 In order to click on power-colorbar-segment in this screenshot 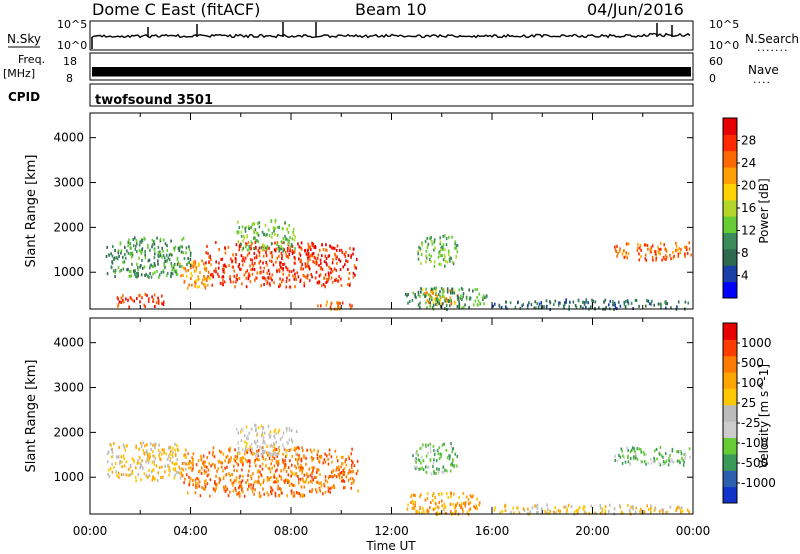, I will do `click(730, 175)`.